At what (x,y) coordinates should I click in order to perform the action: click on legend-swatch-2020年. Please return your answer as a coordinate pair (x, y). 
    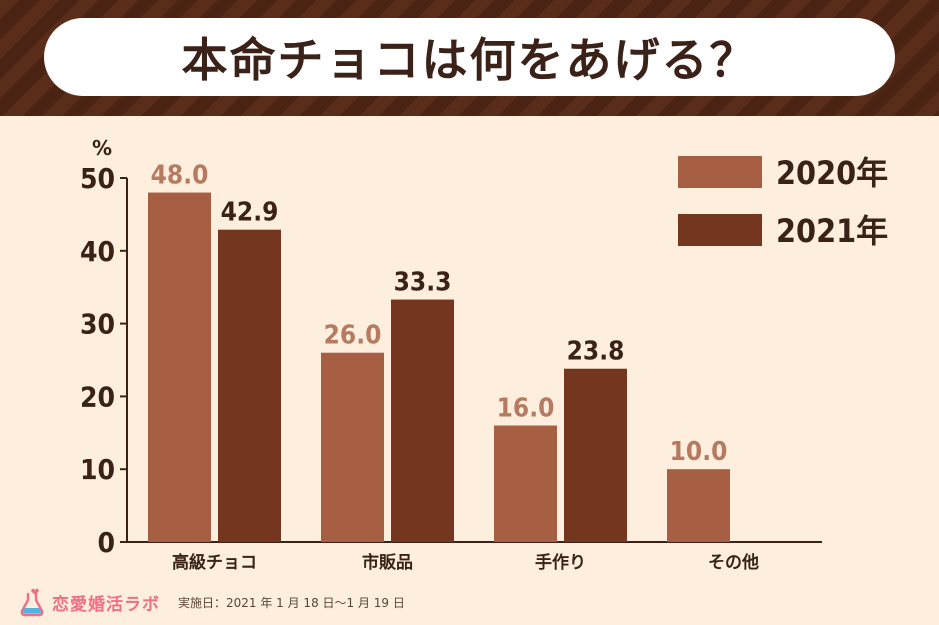
    Looking at the image, I should click on (720, 172).